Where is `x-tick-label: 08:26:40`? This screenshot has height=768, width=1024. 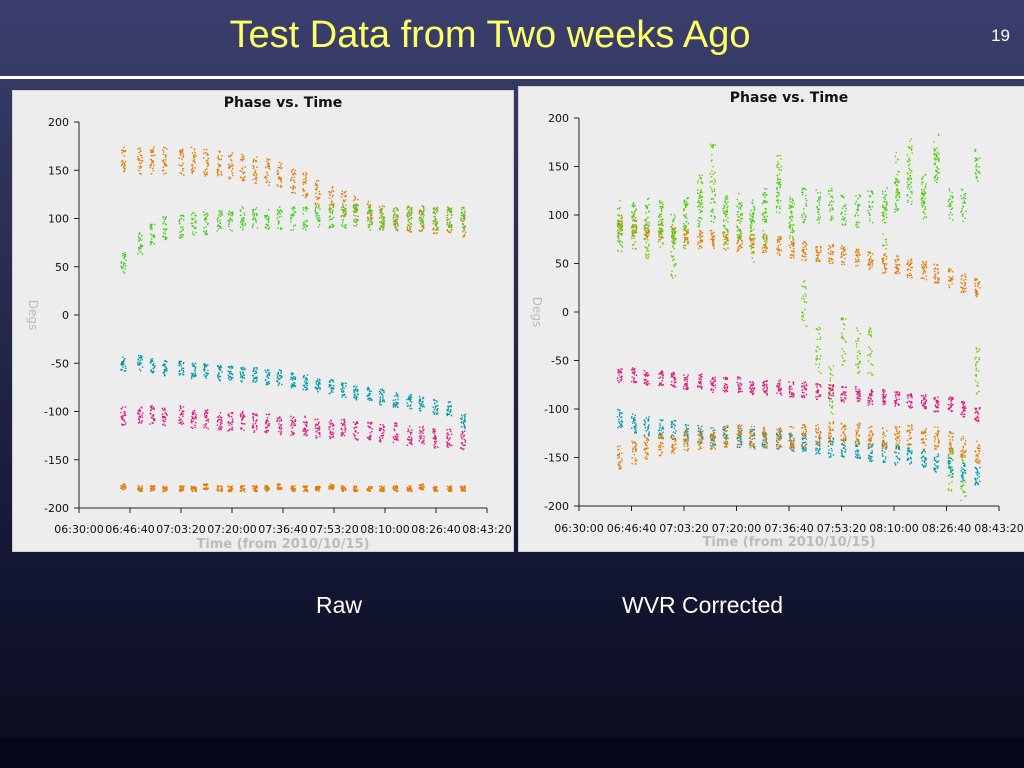 x-tick-label: 08:26:40 is located at coordinates (435, 529).